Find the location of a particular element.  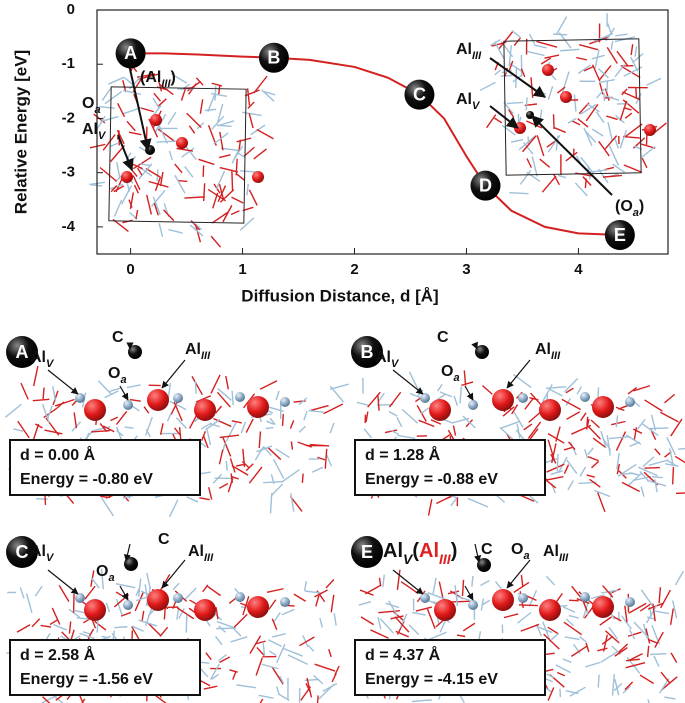

atom-label: (AlIII) is located at coordinates (158, 79).